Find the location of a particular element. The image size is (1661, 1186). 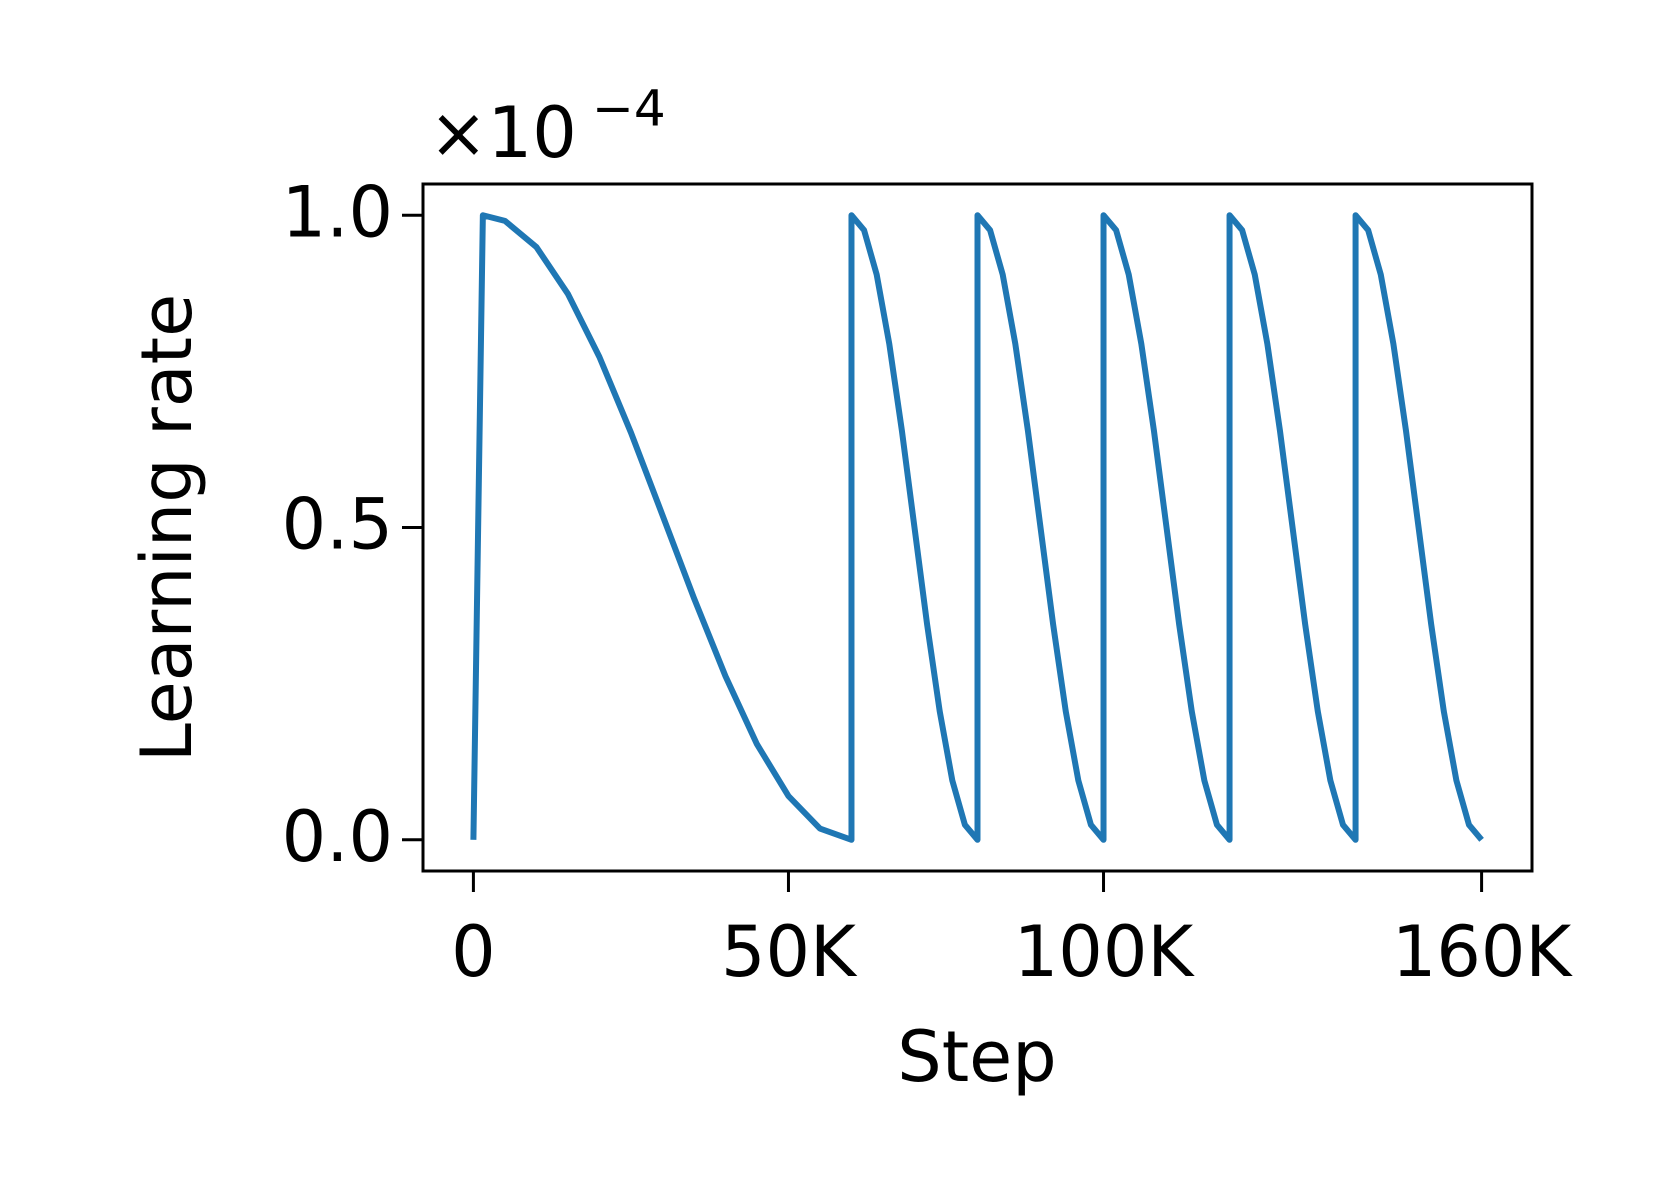

x-axis-label: Step is located at coordinates (976, 1057).